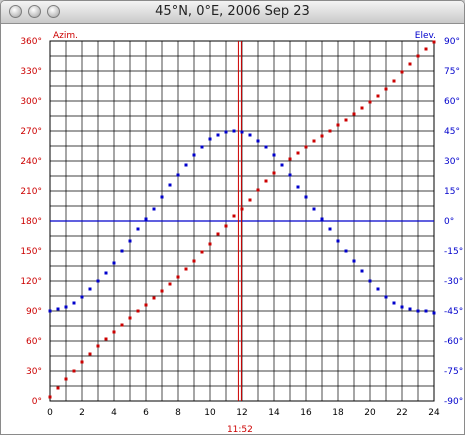  I want to click on minimize-button, so click(34, 11).